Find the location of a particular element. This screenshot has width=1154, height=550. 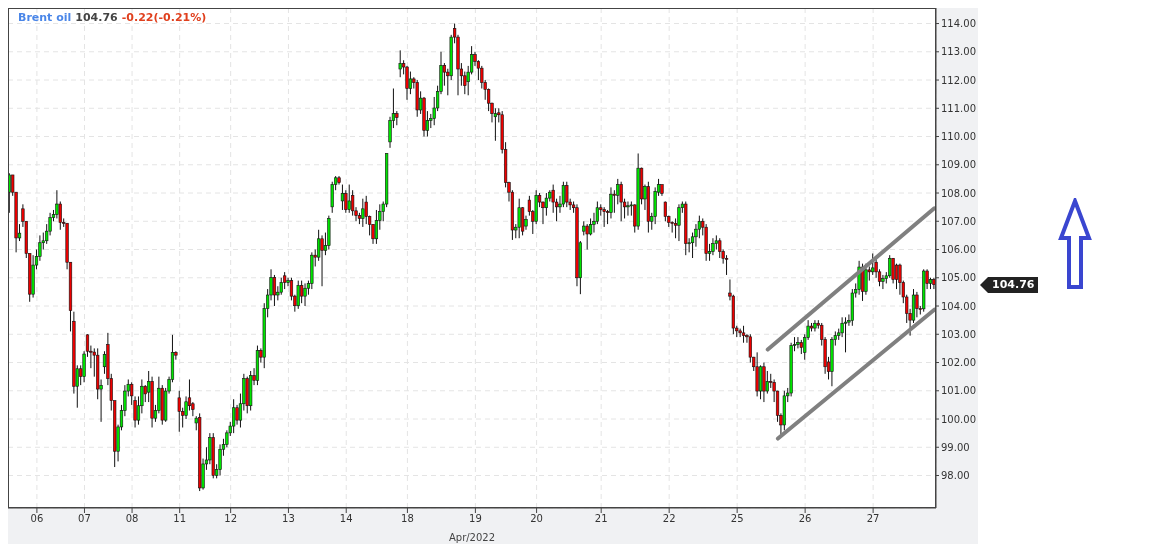

x-tick-label: 07 is located at coordinates (84, 519).